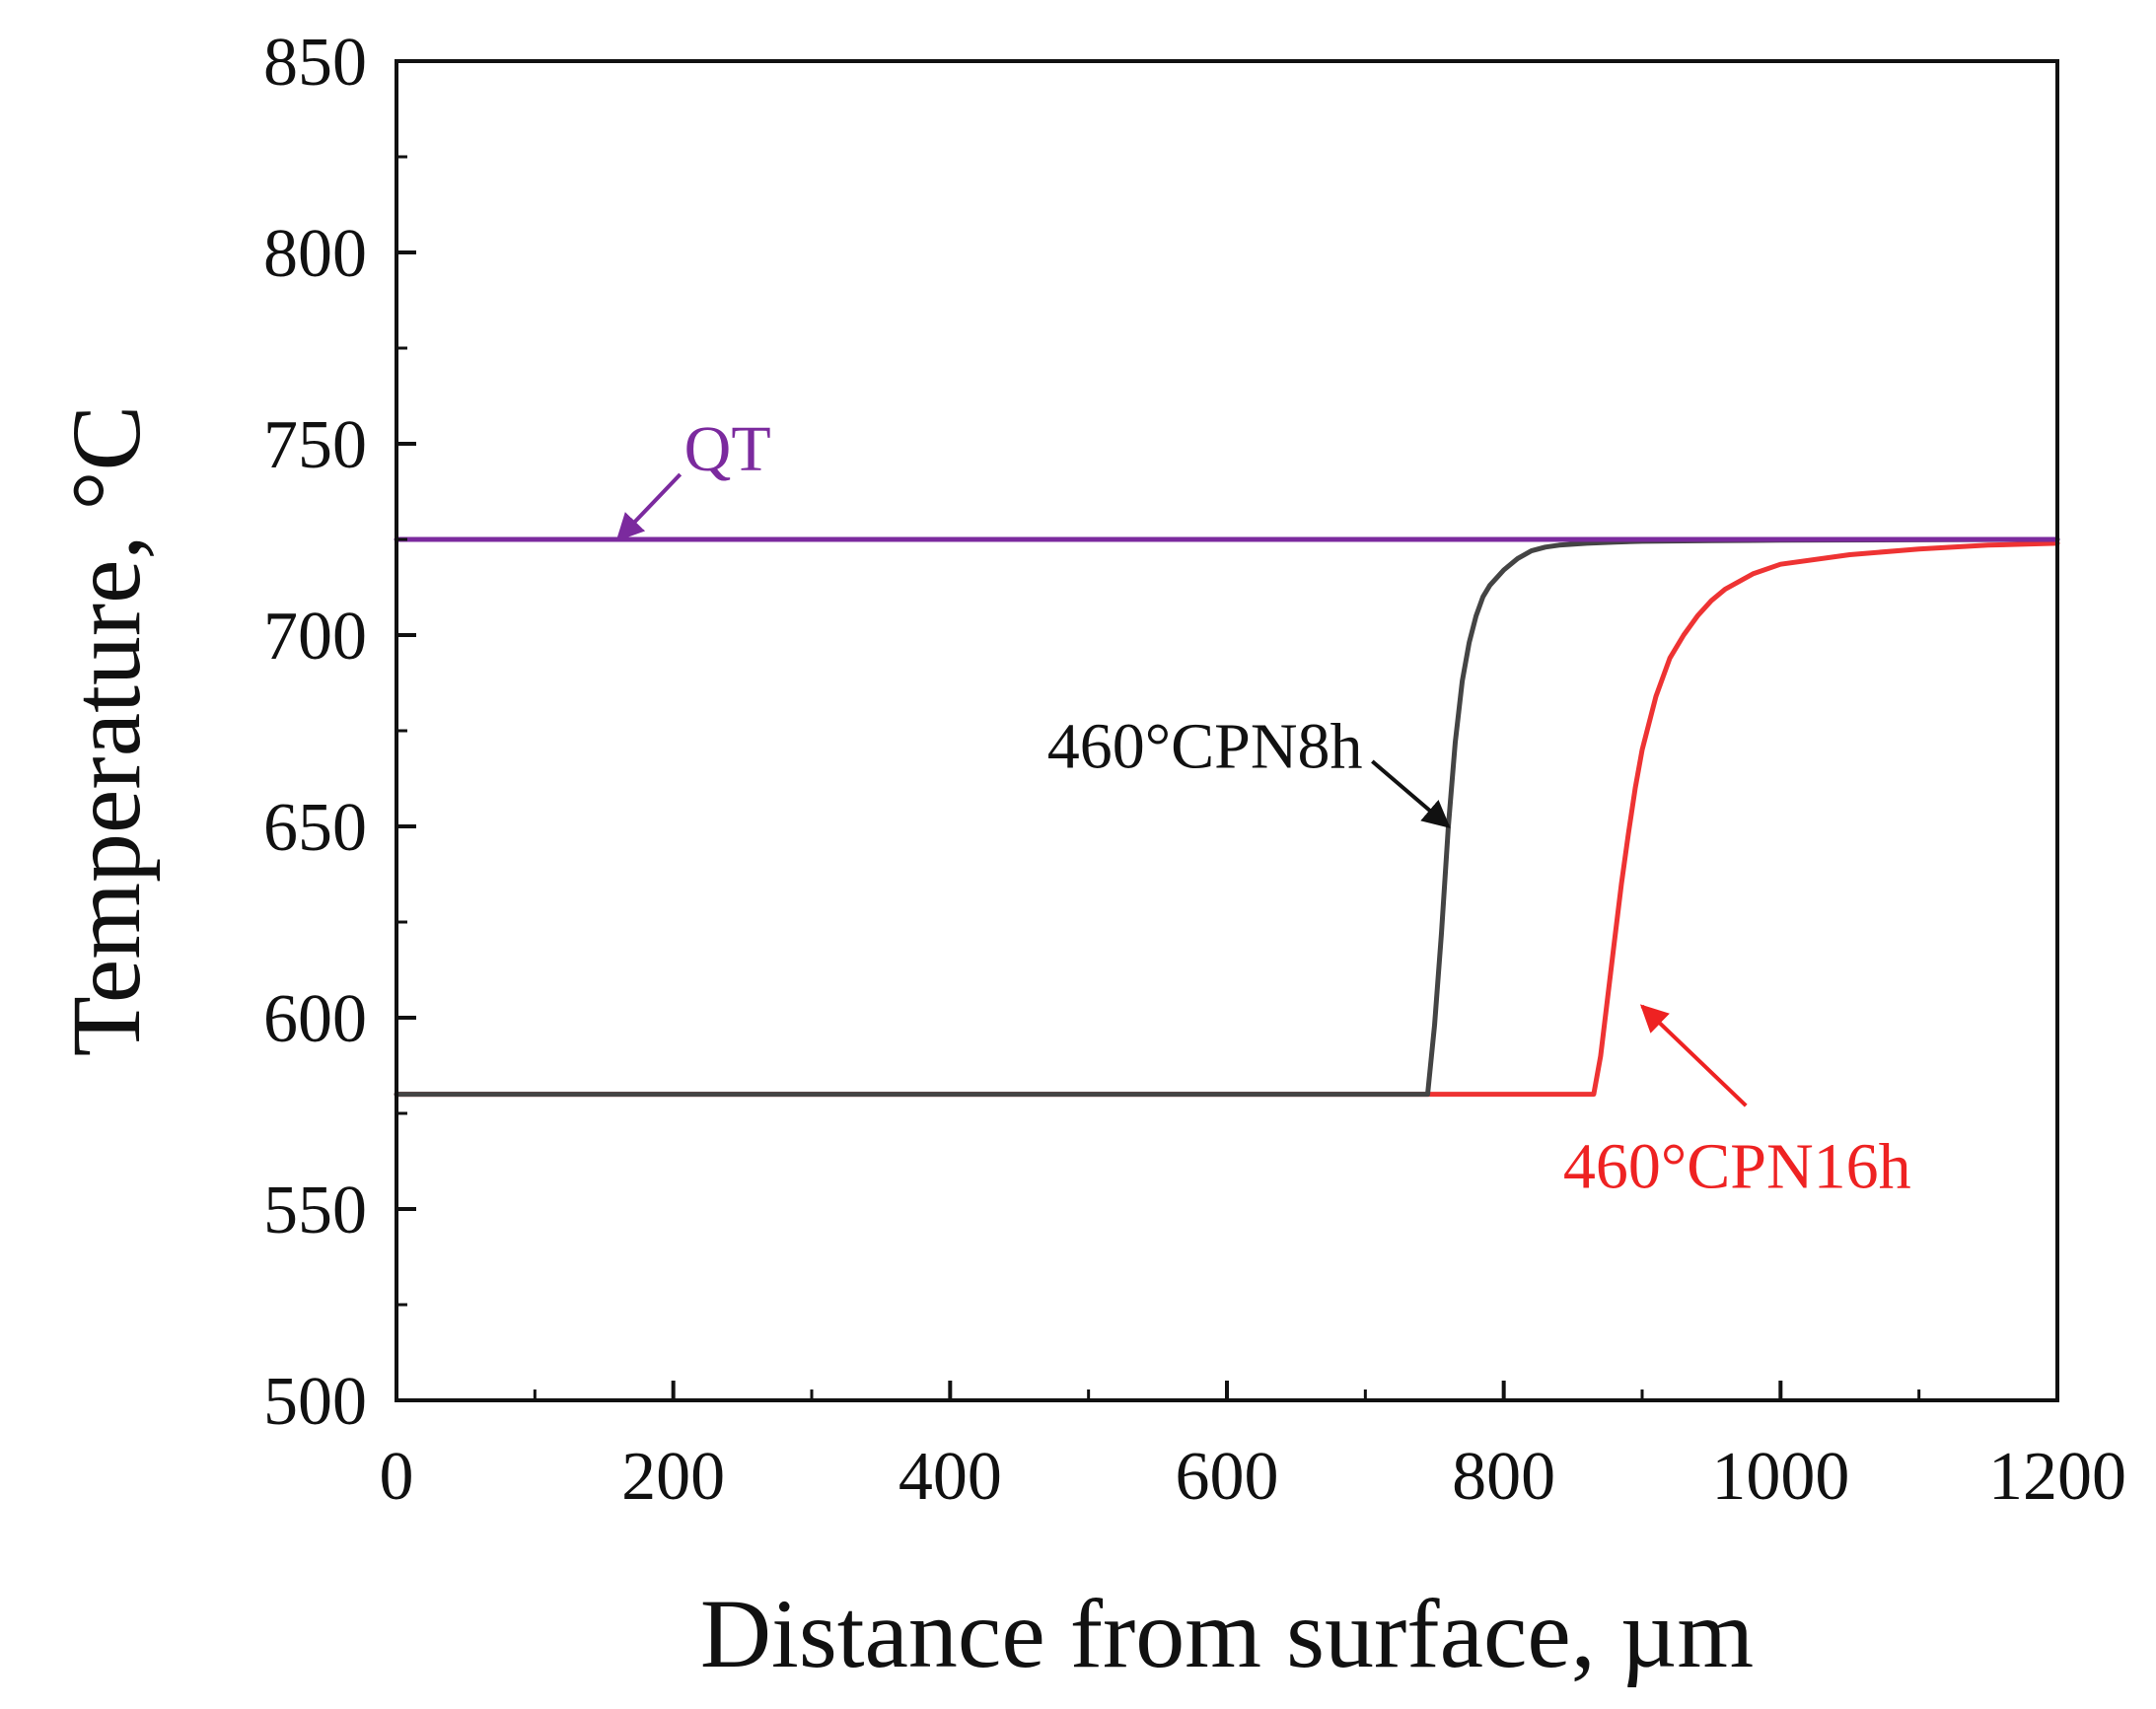 Image resolution: width=2156 pixels, height=1709 pixels. Describe the element at coordinates (315, 1211) in the screenshot. I see `y-tick-label: 550` at that location.